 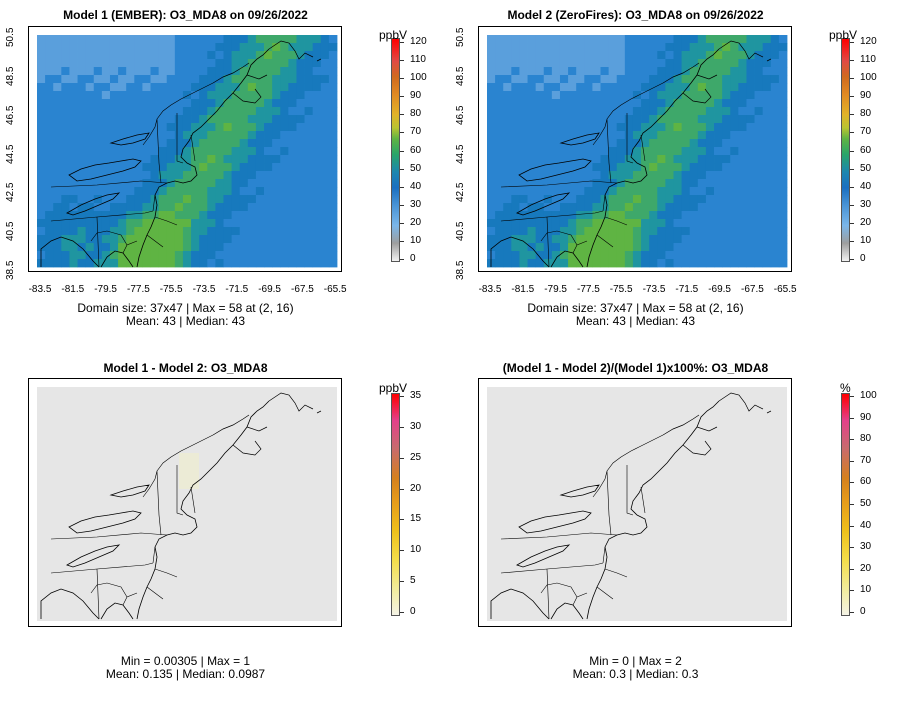 I want to click on y-tick-label: 40.5, so click(x=10, y=231).